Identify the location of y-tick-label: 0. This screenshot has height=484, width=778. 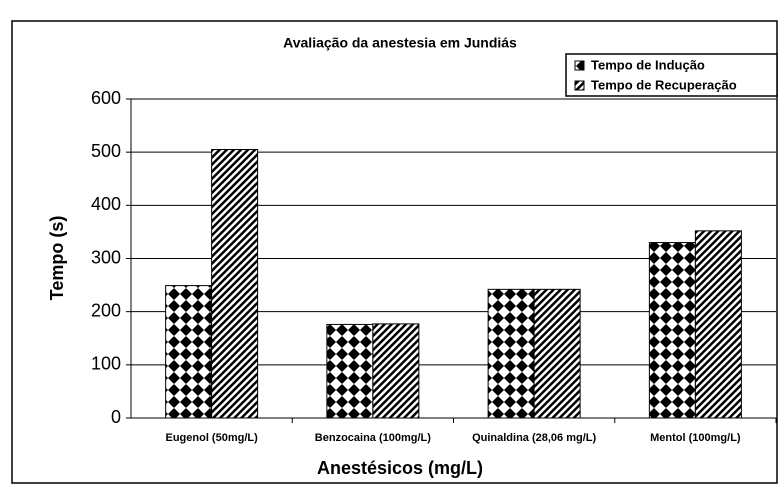
(116, 417).